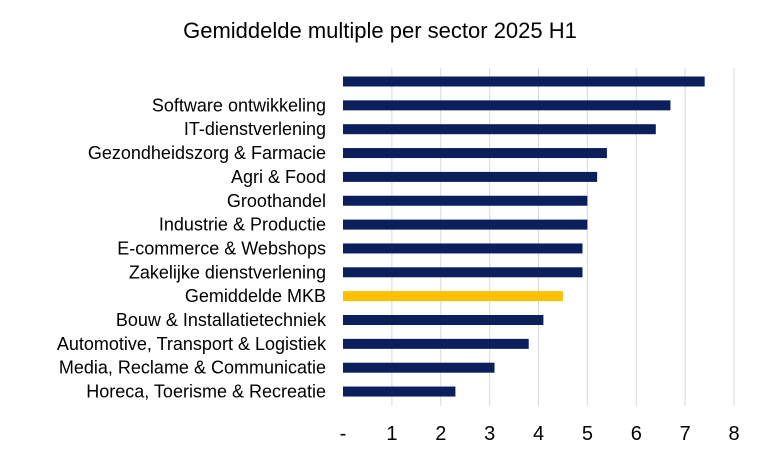 The image size is (767, 455). I want to click on x-tick-label: 6, so click(636, 434).